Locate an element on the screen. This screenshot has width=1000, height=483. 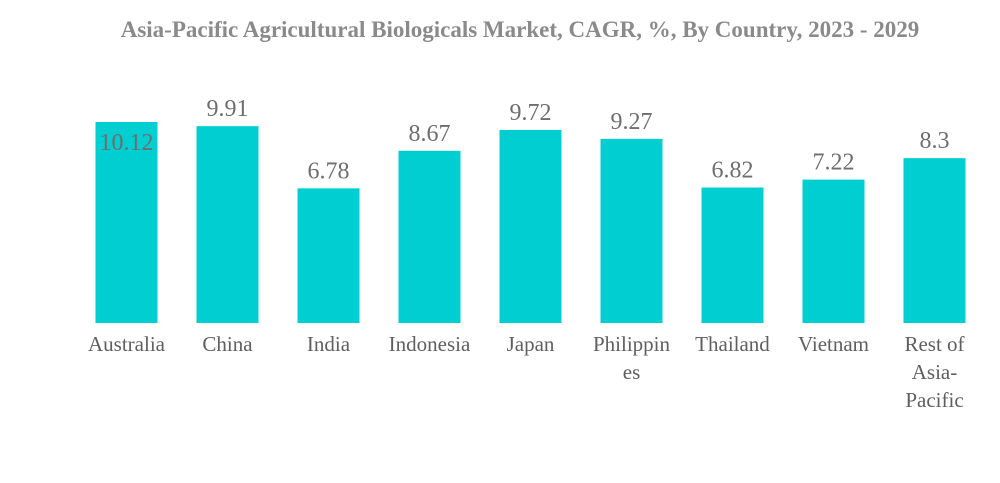
bar-thailand is located at coordinates (732, 255).